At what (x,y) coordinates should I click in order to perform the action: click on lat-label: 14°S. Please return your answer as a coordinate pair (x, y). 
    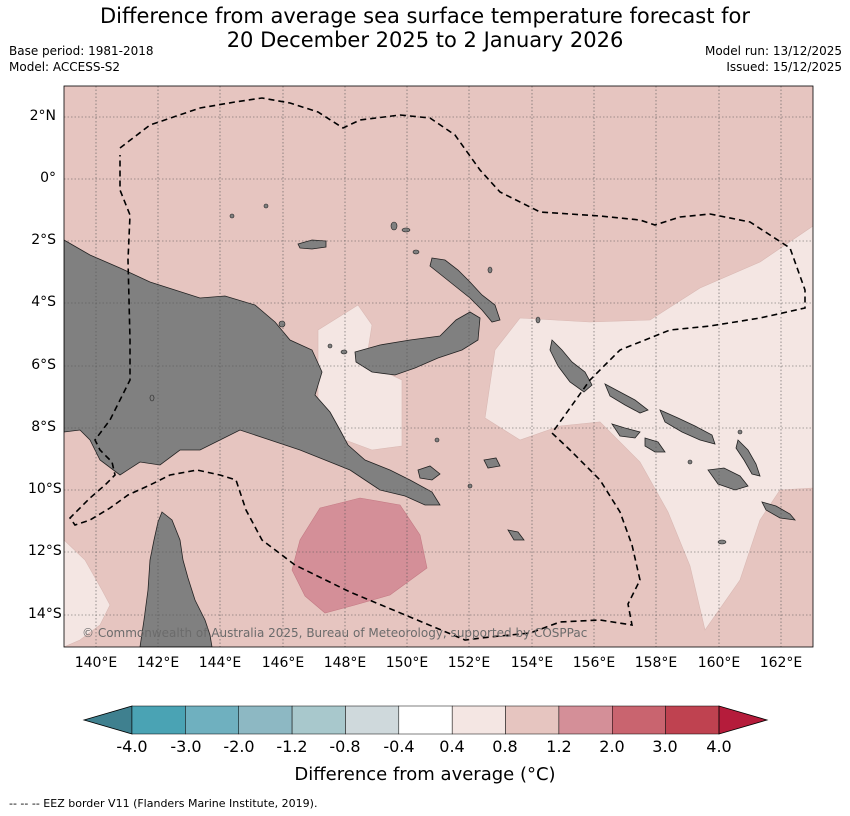
    Looking at the image, I should click on (45, 614).